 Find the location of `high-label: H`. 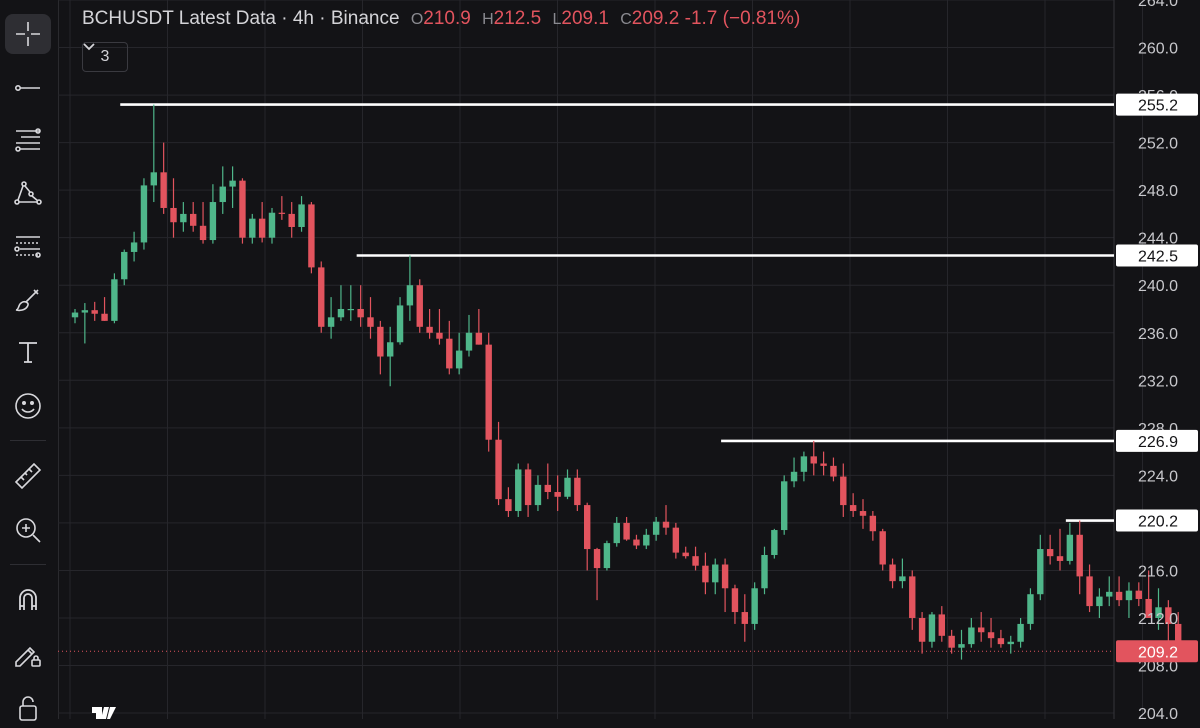

high-label: H is located at coordinates (488, 19).